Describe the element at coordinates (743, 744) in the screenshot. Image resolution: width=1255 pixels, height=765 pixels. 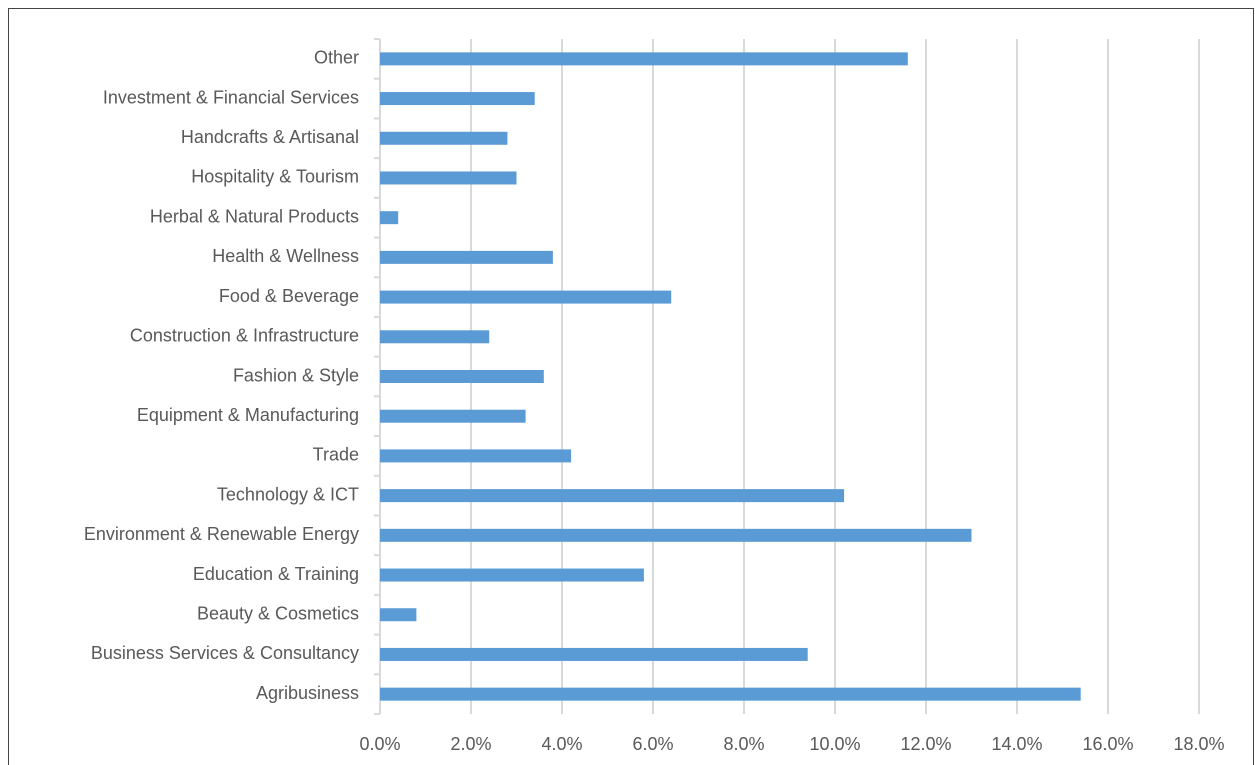
I see `x-tick-label: 8.0%` at that location.